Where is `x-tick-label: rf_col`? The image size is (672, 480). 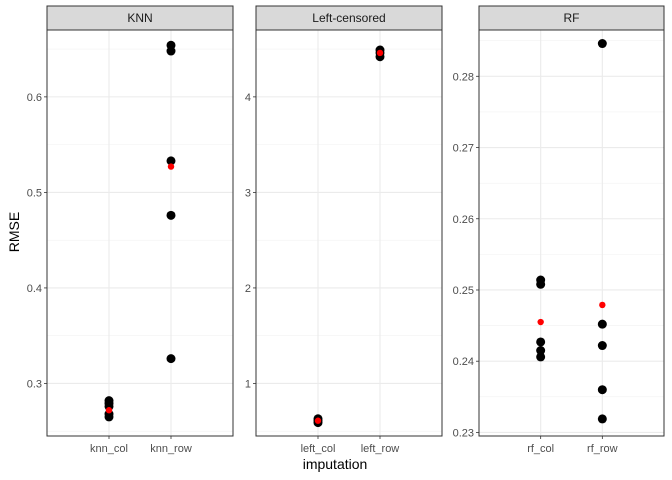
x-tick-label: rf_col is located at coordinates (540, 449).